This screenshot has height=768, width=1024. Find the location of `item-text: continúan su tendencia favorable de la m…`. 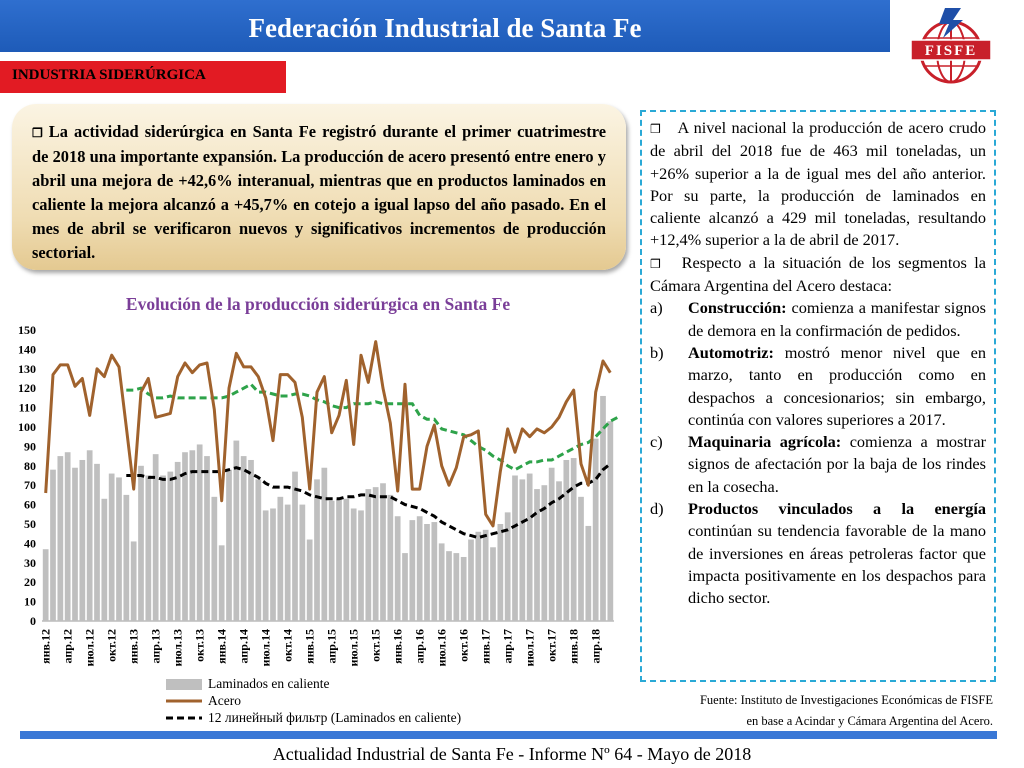

item-text: continúan su tendencia favorable de la m… is located at coordinates (837, 564).